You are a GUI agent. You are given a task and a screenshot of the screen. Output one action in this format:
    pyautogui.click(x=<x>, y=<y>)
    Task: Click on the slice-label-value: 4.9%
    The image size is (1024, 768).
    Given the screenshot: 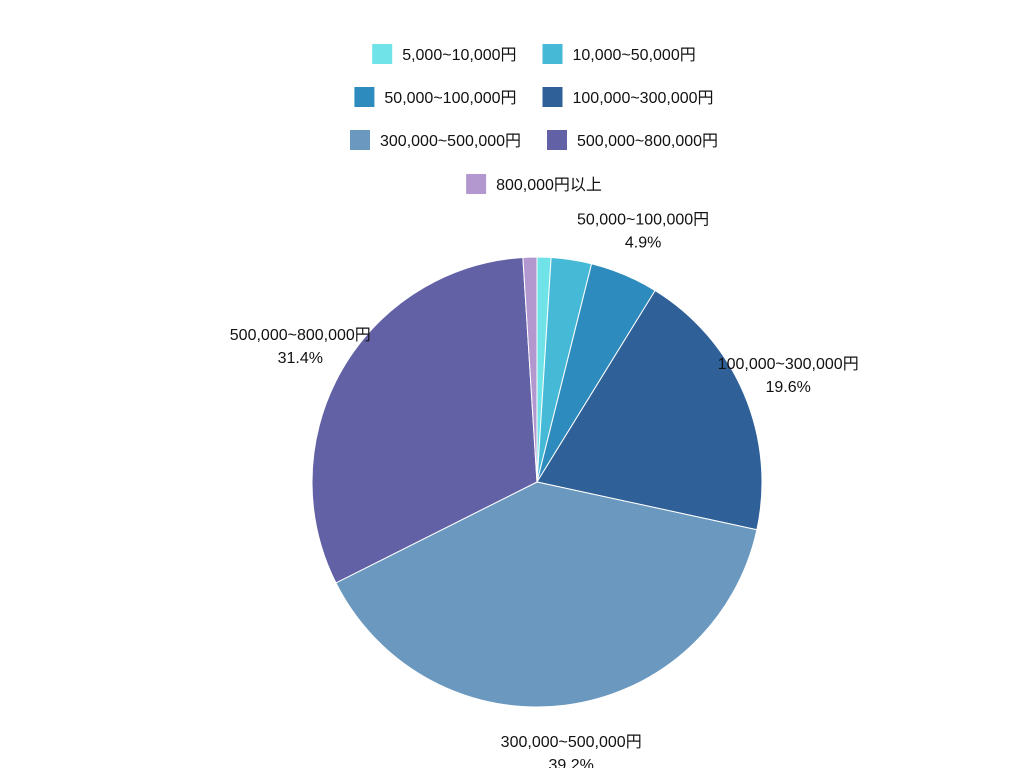 What is the action you would take?
    pyautogui.click(x=643, y=242)
    